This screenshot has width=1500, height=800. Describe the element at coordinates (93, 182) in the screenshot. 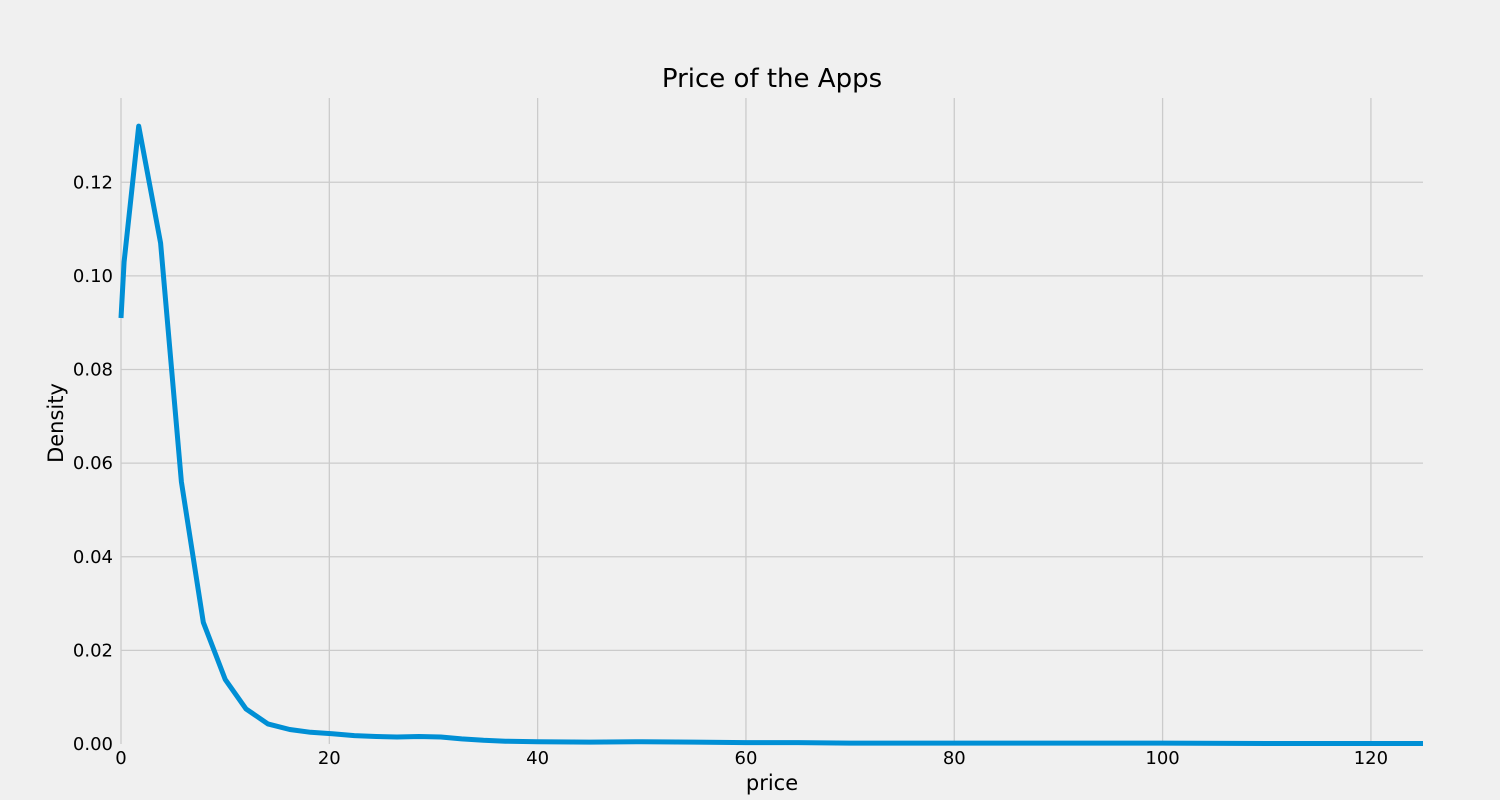

I see `y-tick-label: 0.12` at that location.